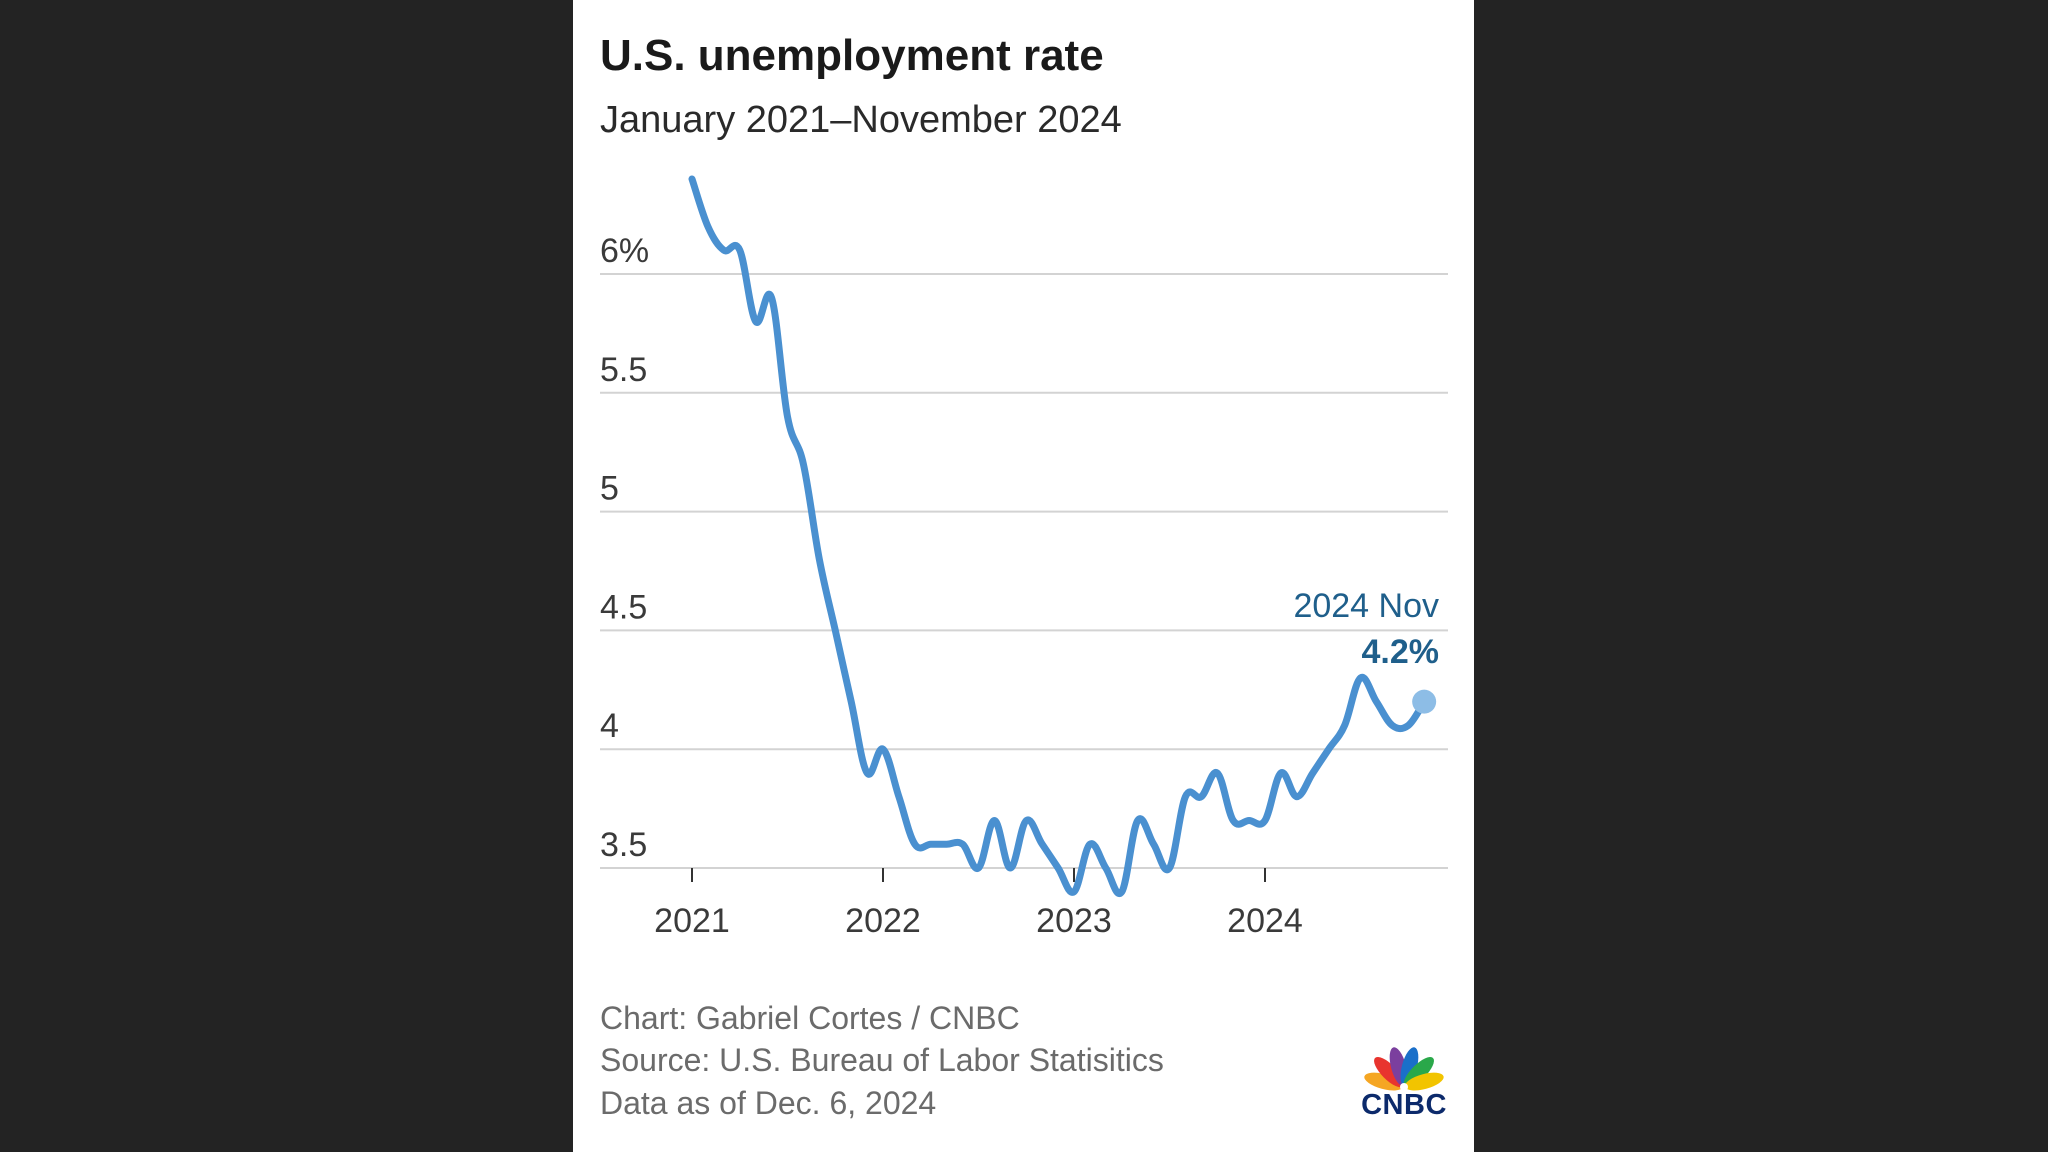  What do you see at coordinates (624, 548) in the screenshot?
I see `y-axis: 3.5 4 4.5 5 5.5 6%` at bounding box center [624, 548].